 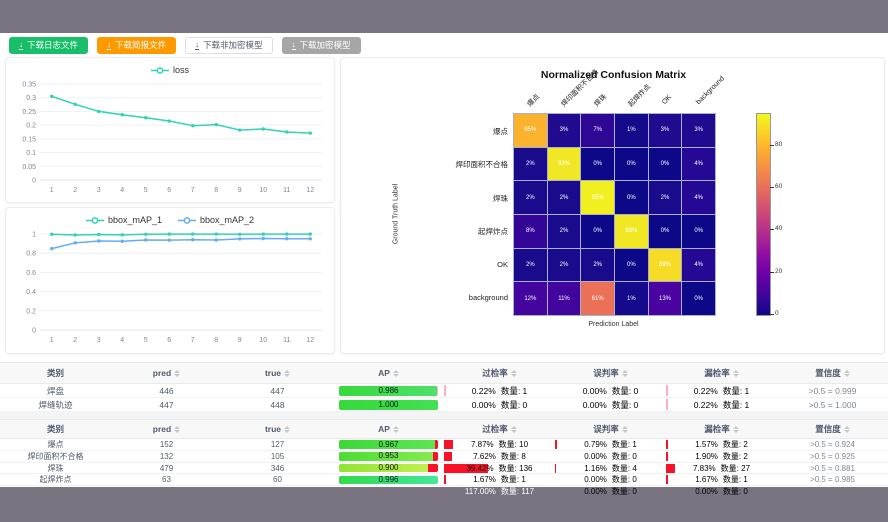 What do you see at coordinates (49, 45) in the screenshot?
I see `download-log-button: ↓ 下载日志文件` at bounding box center [49, 45].